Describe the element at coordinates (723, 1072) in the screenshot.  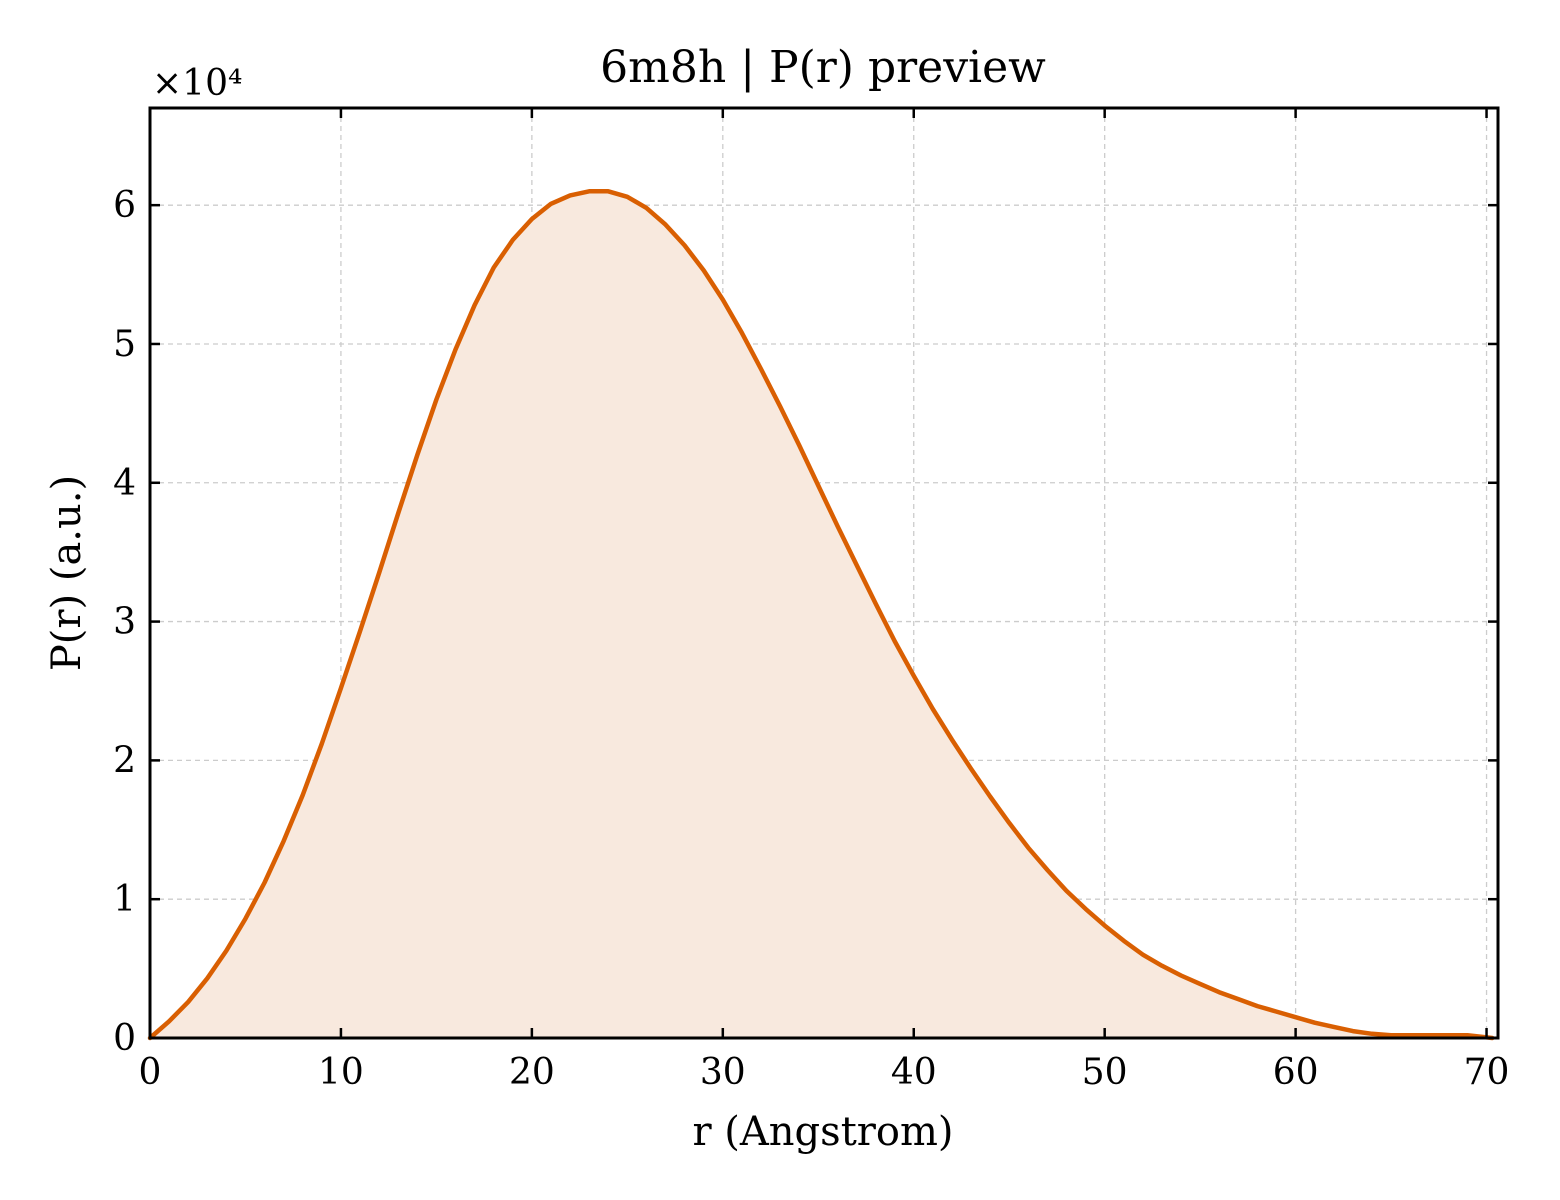
I see `x-tick-label: 30` at that location.